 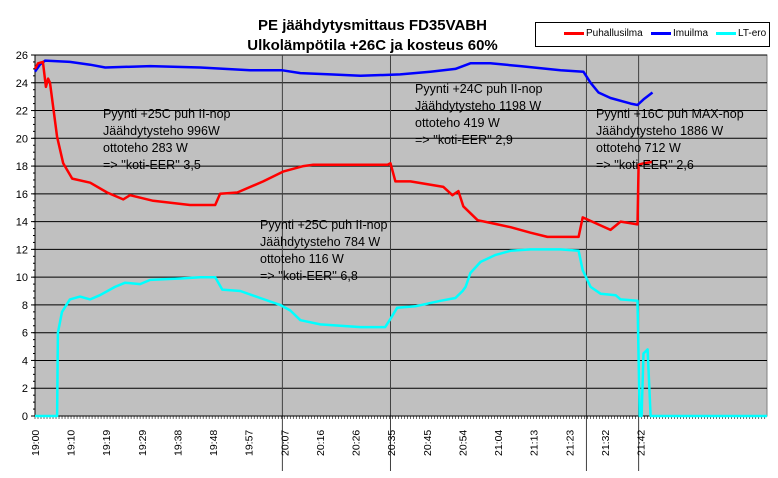 What do you see at coordinates (161, 131) in the screenshot?
I see `annotation-line: Jäähdytysteho 996W` at bounding box center [161, 131].